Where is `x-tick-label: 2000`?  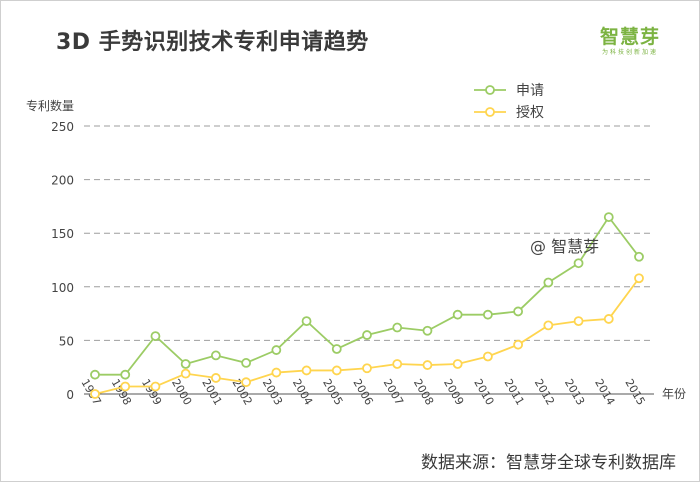
x-tick-label: 2000 is located at coordinates (181, 392).